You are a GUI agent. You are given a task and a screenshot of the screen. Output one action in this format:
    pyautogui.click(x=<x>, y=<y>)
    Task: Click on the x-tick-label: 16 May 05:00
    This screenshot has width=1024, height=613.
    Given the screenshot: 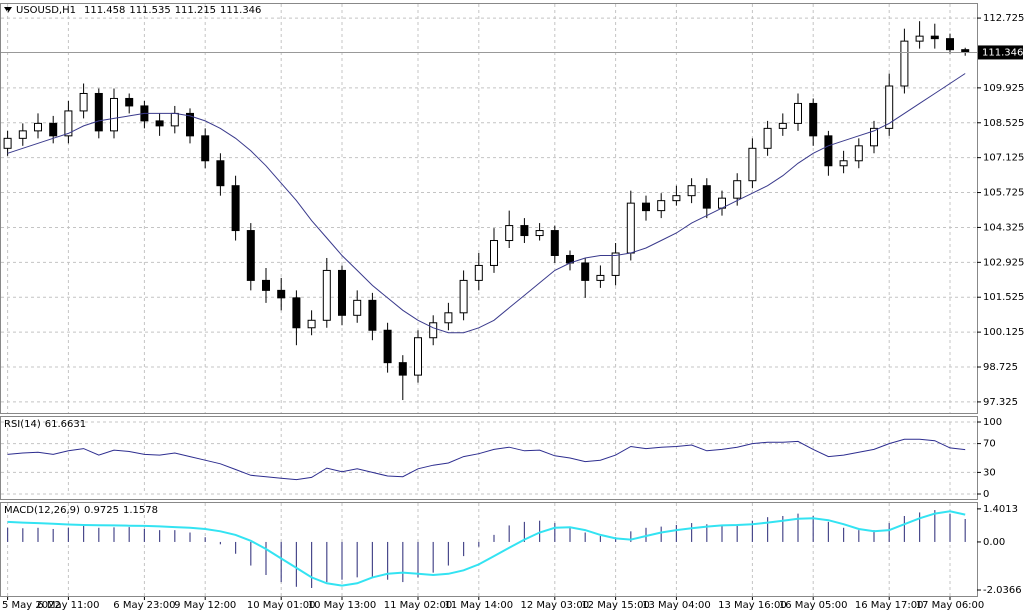 What is the action you would take?
    pyautogui.click(x=813, y=605)
    